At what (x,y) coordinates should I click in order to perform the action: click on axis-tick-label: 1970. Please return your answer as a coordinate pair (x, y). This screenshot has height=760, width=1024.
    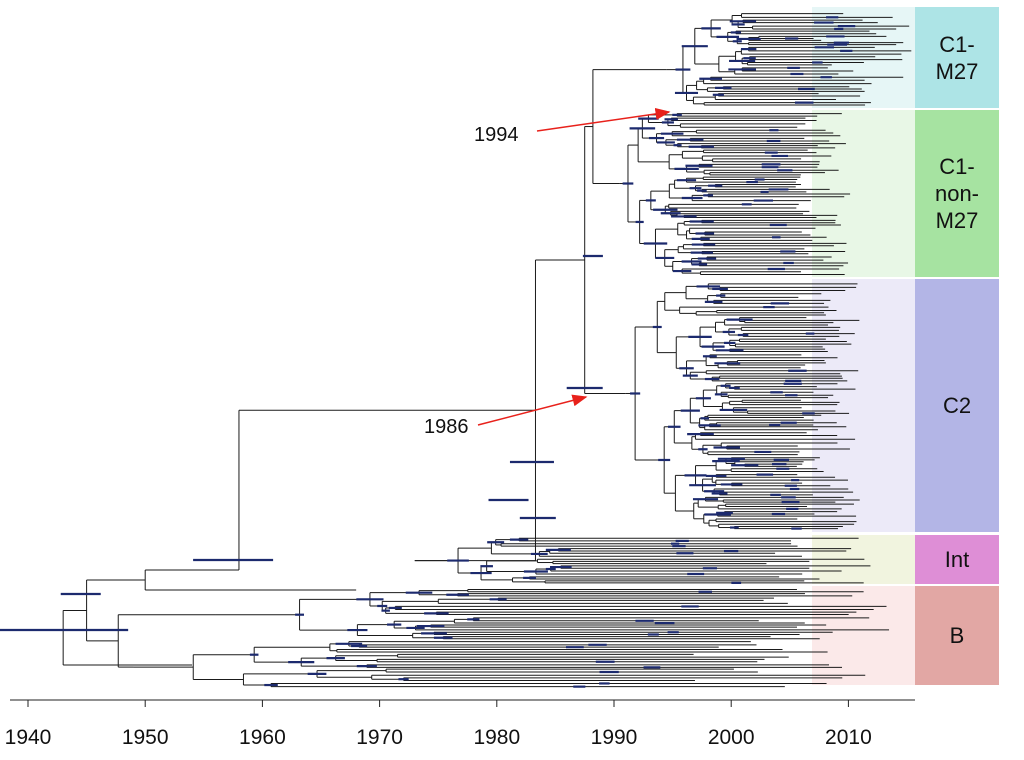
    Looking at the image, I should click on (379, 737).